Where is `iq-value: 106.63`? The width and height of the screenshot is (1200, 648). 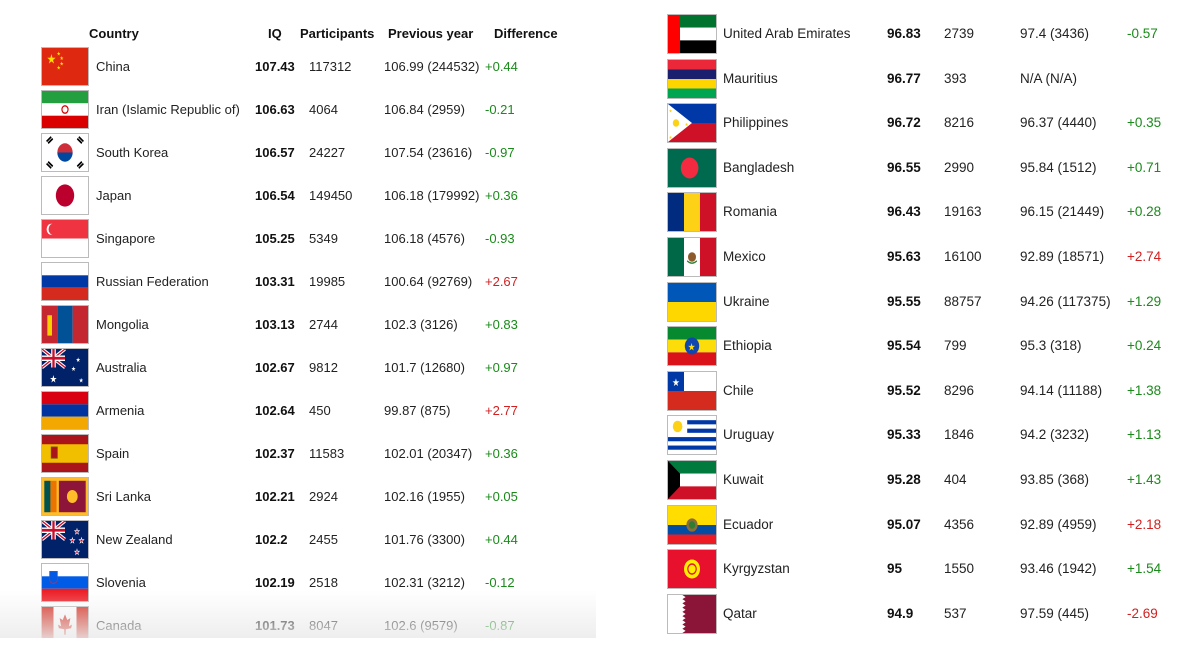
iq-value: 106.63 is located at coordinates (275, 109).